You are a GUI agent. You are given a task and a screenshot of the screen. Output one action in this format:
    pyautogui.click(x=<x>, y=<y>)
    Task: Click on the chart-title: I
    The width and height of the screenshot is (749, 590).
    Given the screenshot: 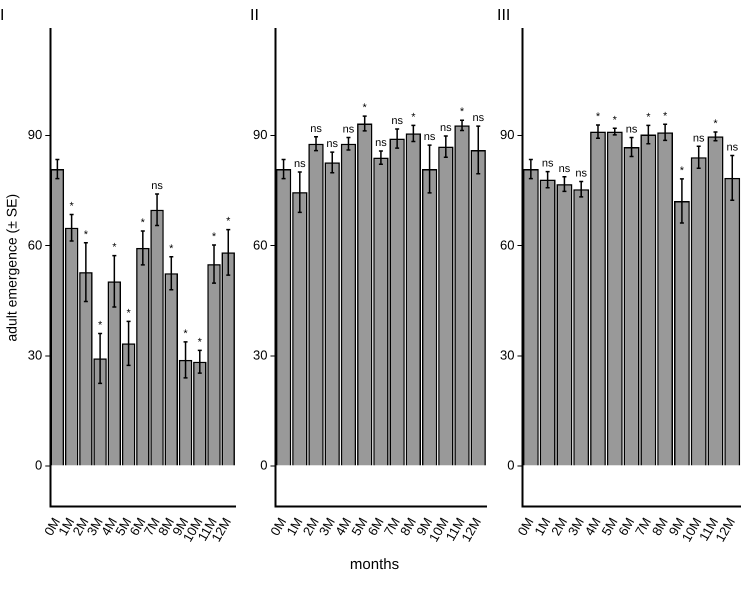 What is the action you would take?
    pyautogui.click(x=2, y=15)
    